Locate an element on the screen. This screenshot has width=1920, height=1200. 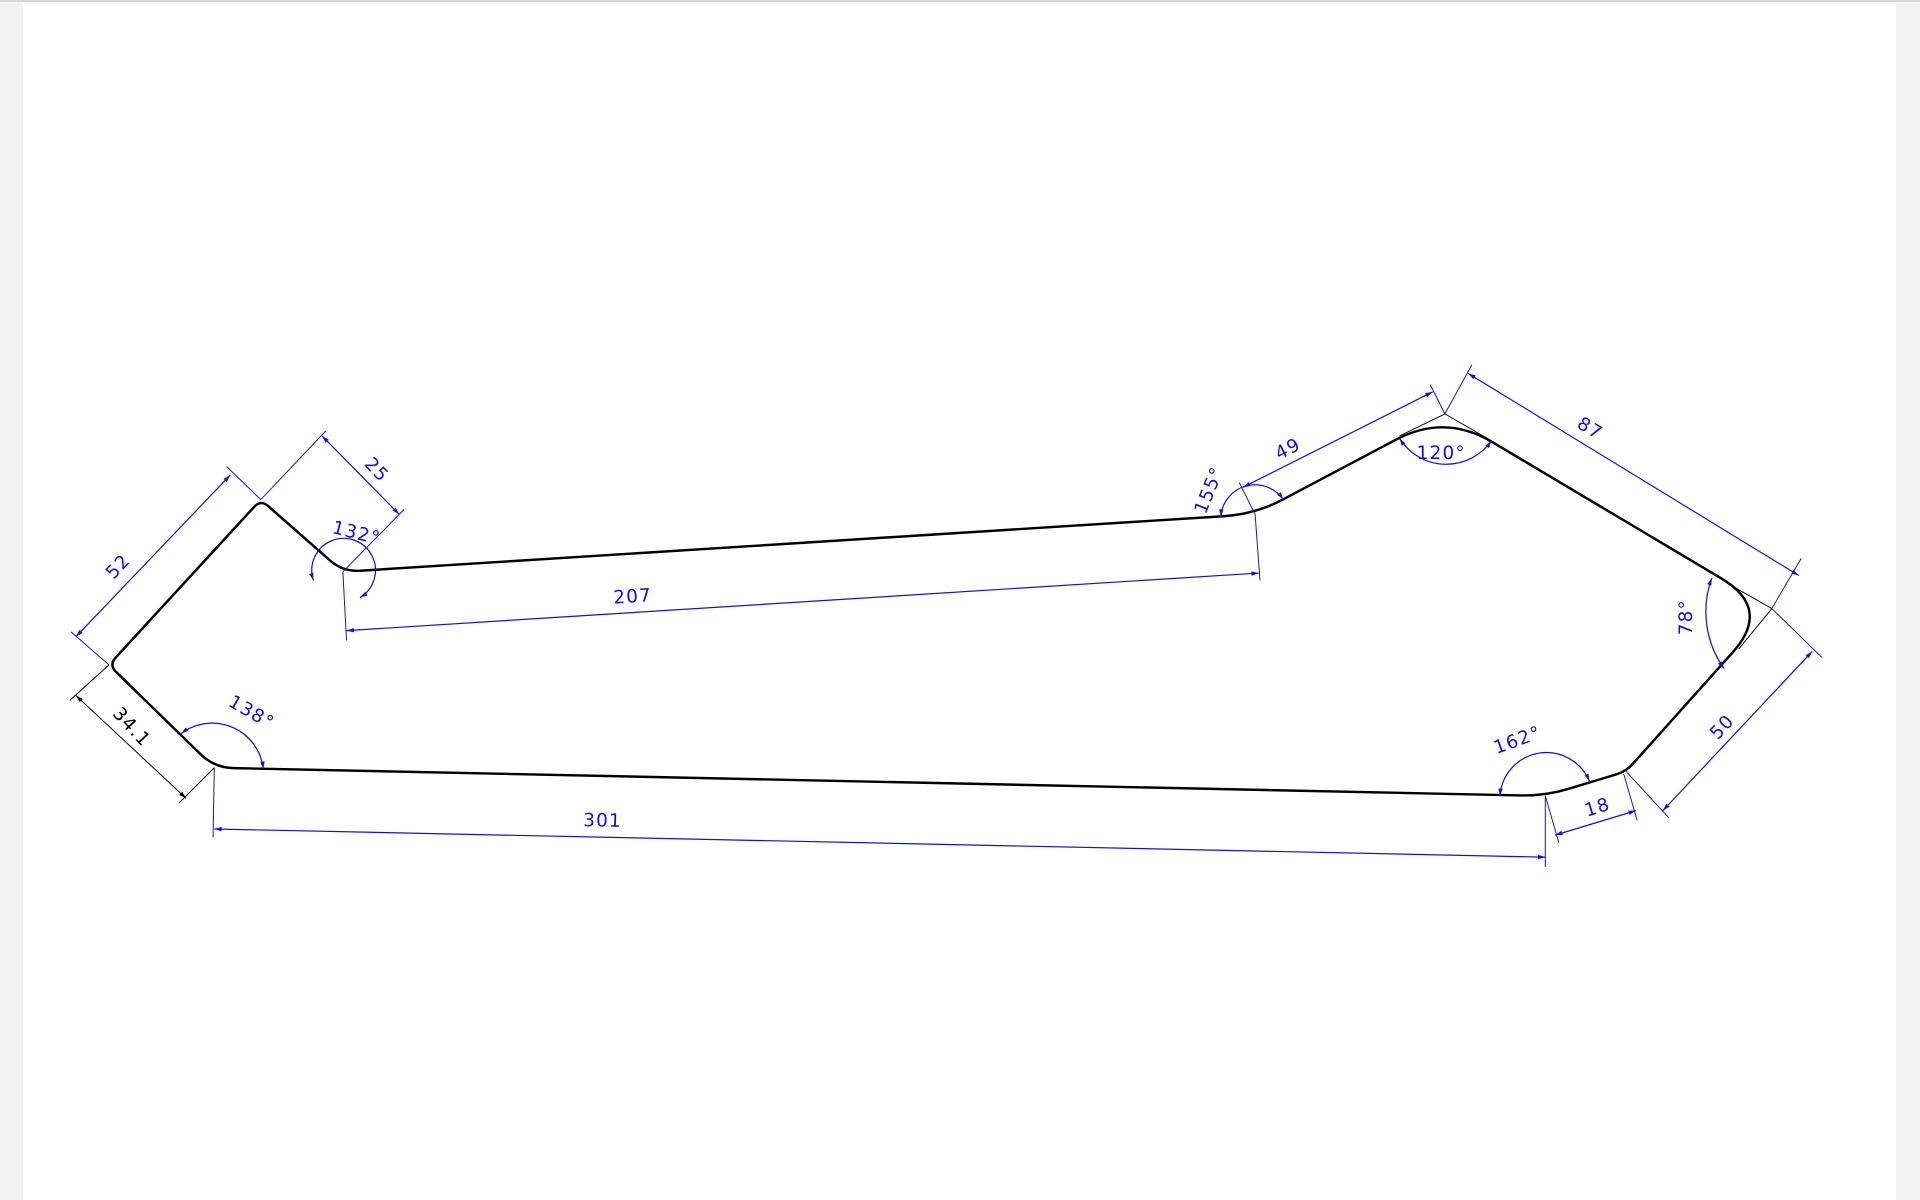
dim-52: 52 is located at coordinates (118, 566).